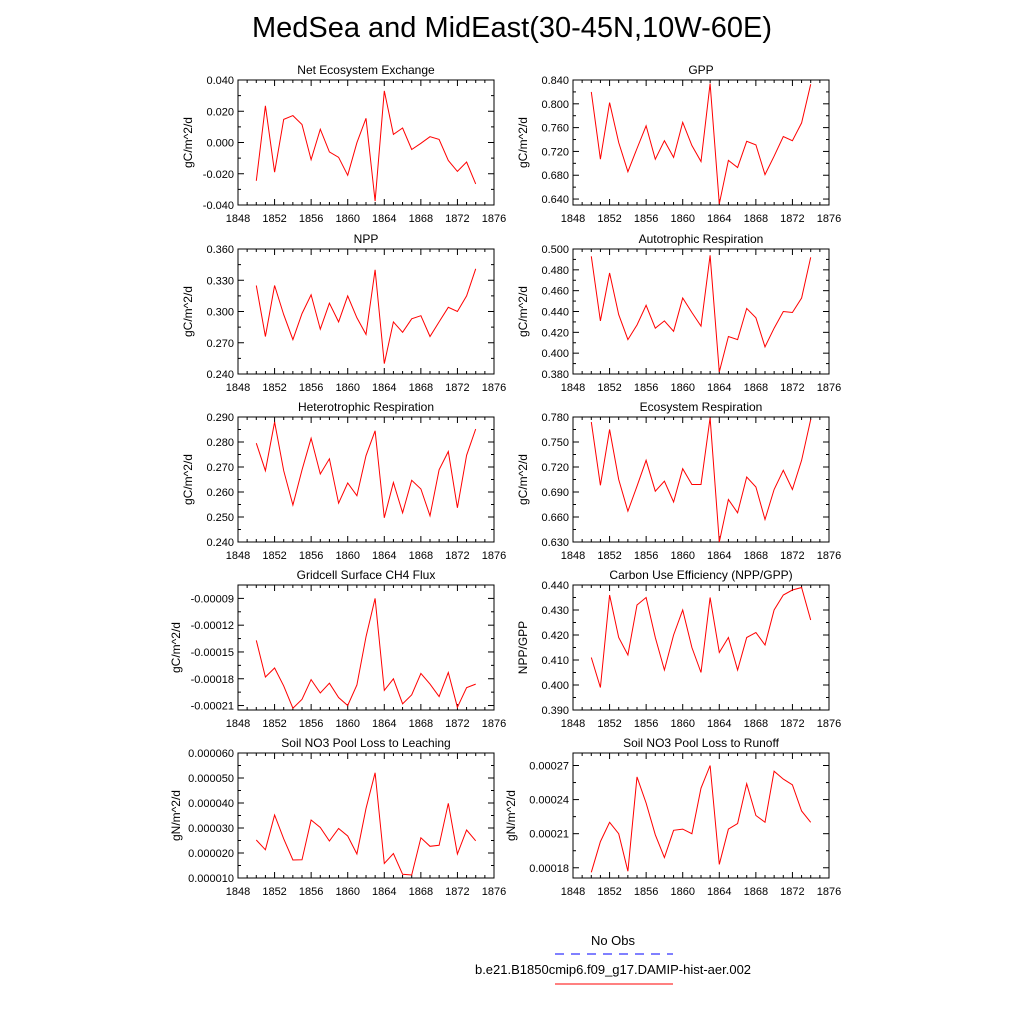 Image resolution: width=1024 pixels, height=1024 pixels. What do you see at coordinates (311, 724) in the screenshot?
I see `panel-7-xtick-label: 1856` at bounding box center [311, 724].